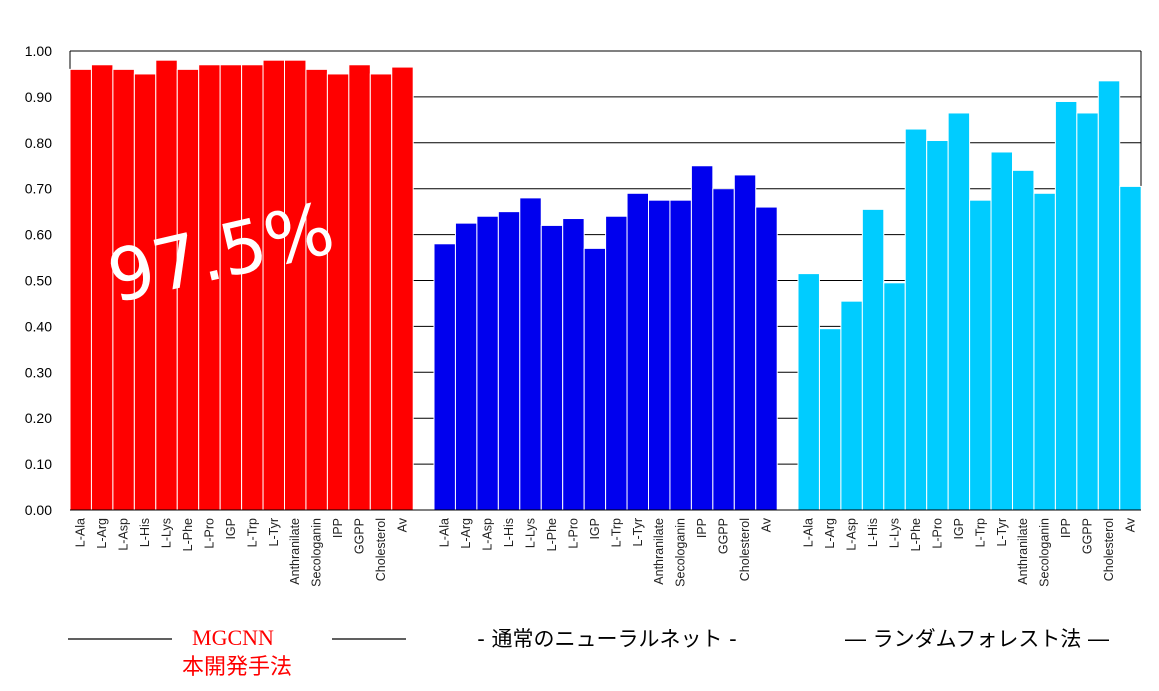 This screenshot has height=691, width=1159. I want to click on y-tick-label: 0.10, so click(38, 464).